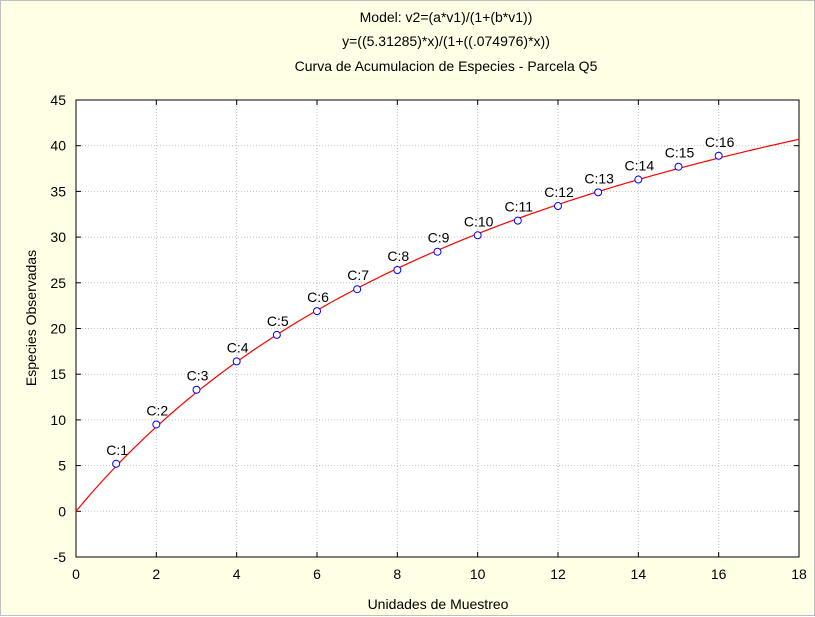 This screenshot has width=815, height=617. I want to click on y-tick-label-6: 25, so click(58, 283).